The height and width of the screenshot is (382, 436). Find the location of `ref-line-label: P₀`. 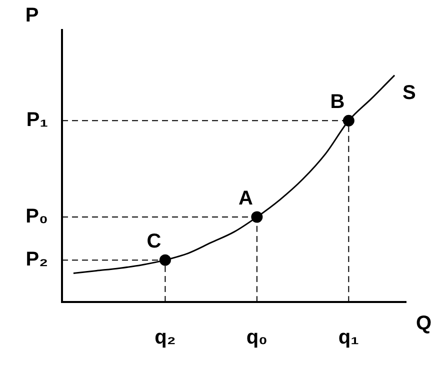

ref-line-label: P₀ is located at coordinates (37, 217).